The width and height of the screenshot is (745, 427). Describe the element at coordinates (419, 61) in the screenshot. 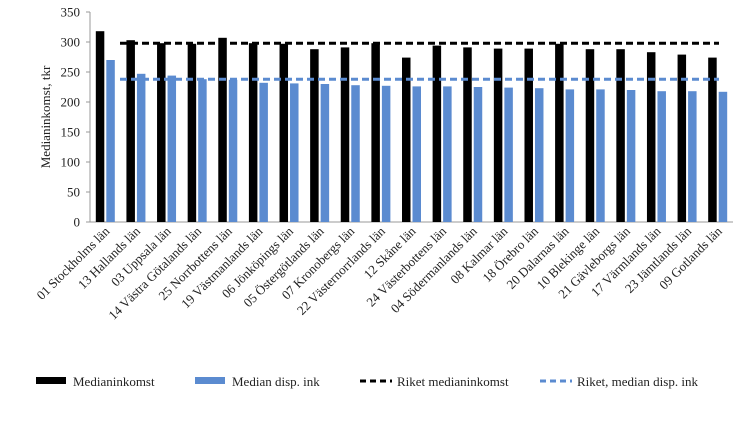

I see `reference-lines` at that location.